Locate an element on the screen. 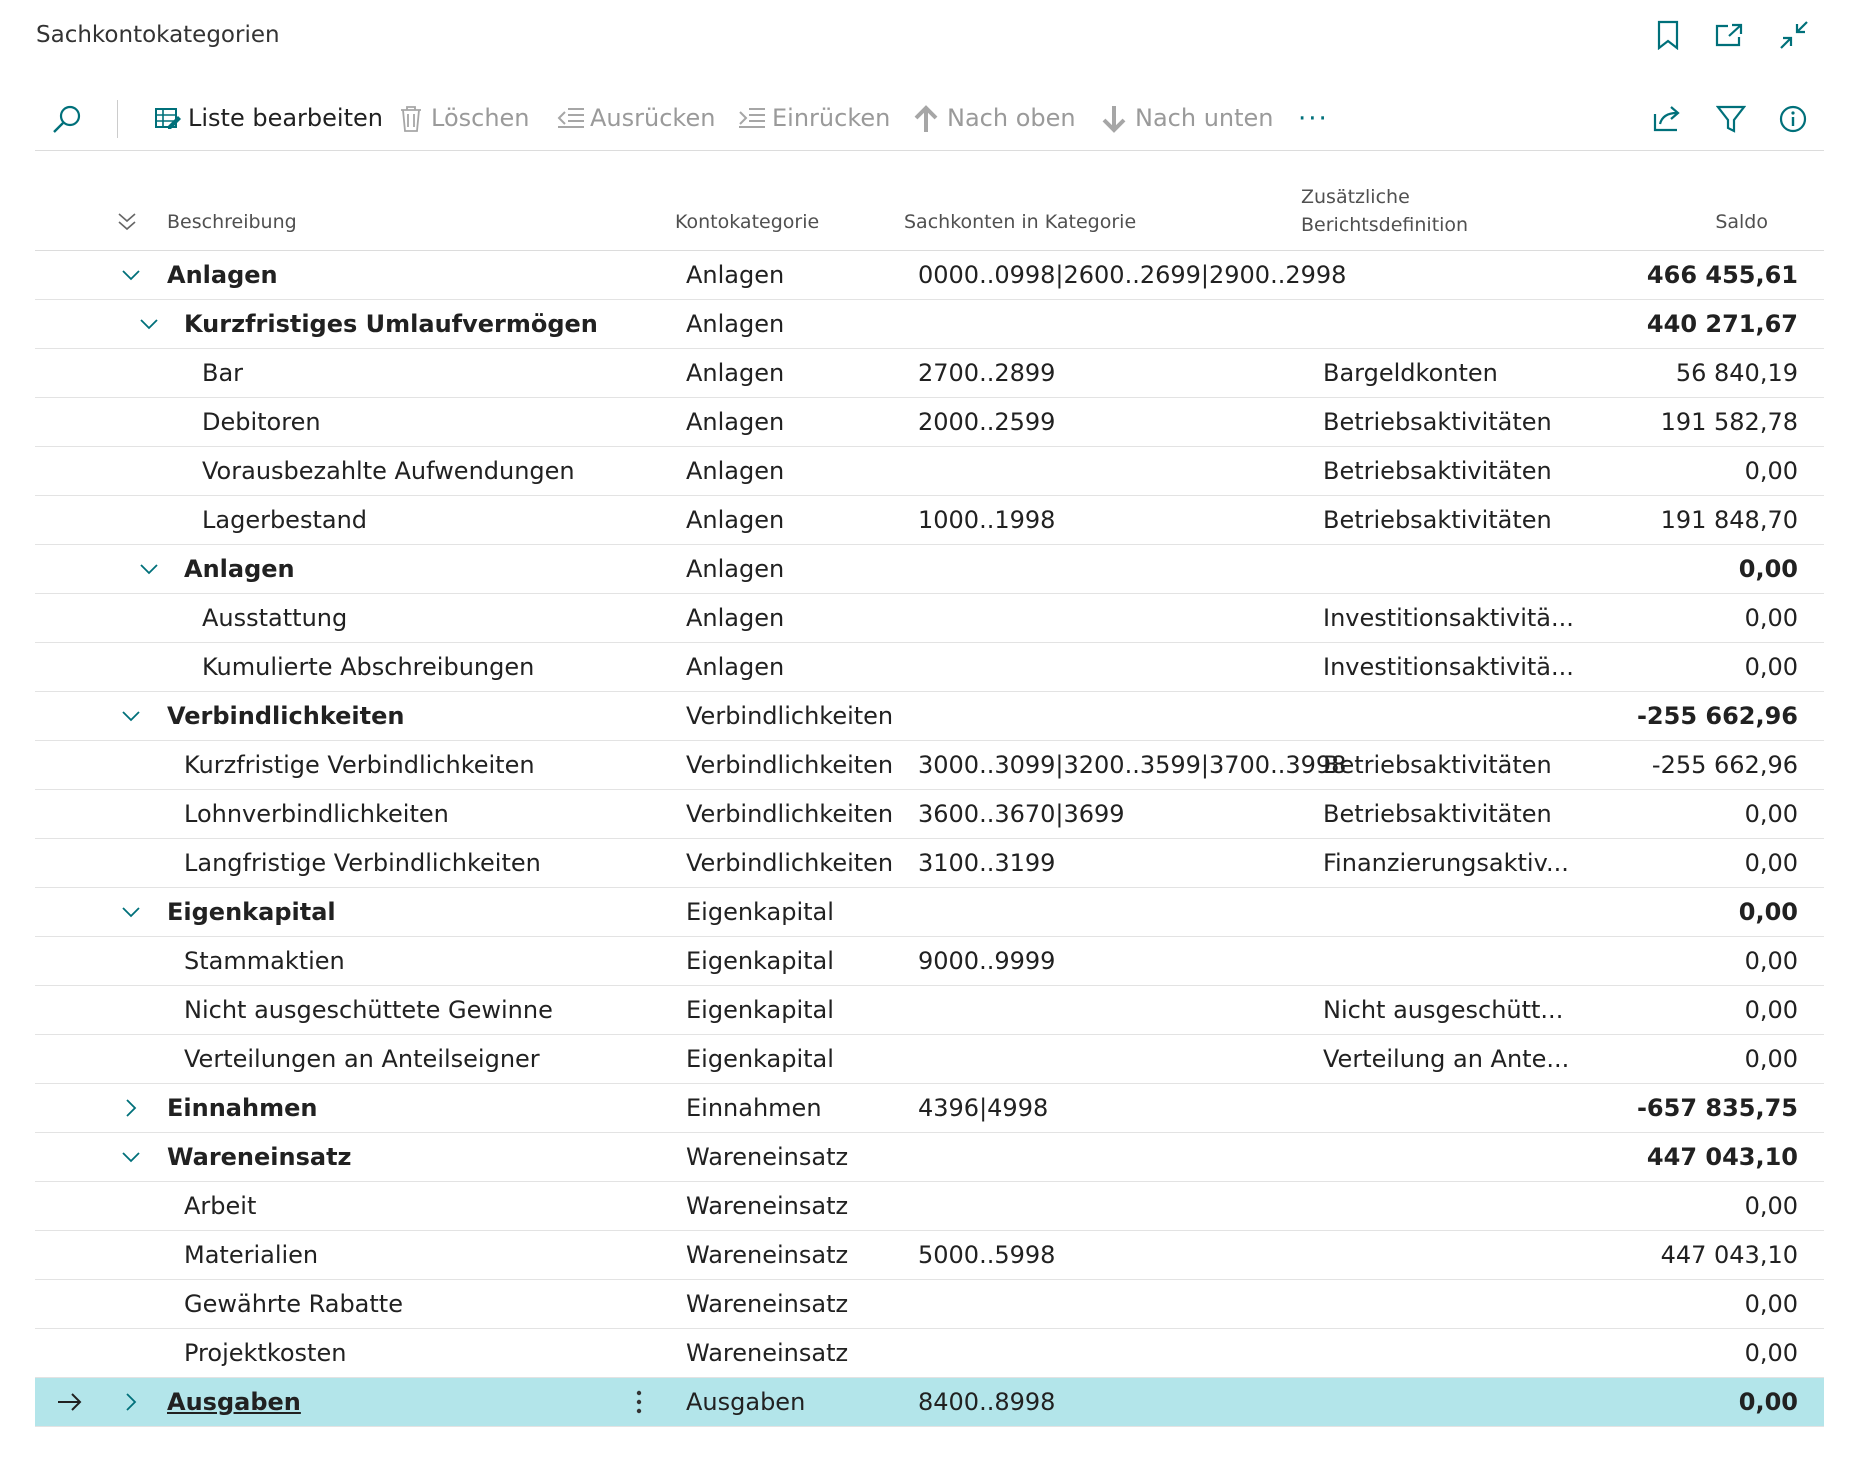  accounts: 0000..0998|2600..2699|2900..2998 is located at coordinates (1132, 275).